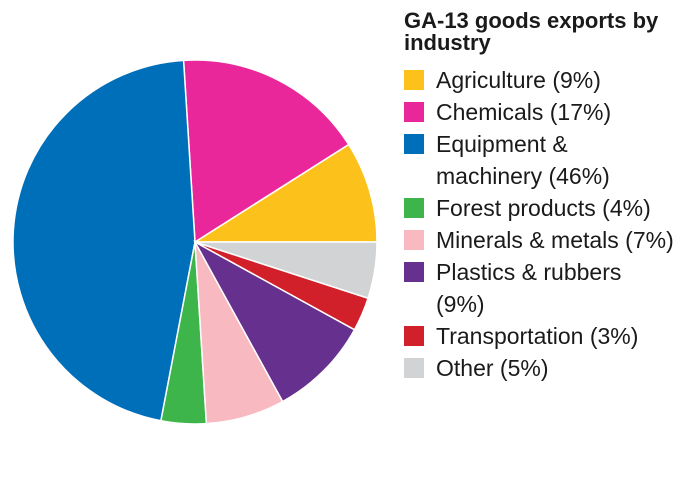 This screenshot has height=478, width=682. I want to click on legend-item: Other (5%), so click(540, 368).